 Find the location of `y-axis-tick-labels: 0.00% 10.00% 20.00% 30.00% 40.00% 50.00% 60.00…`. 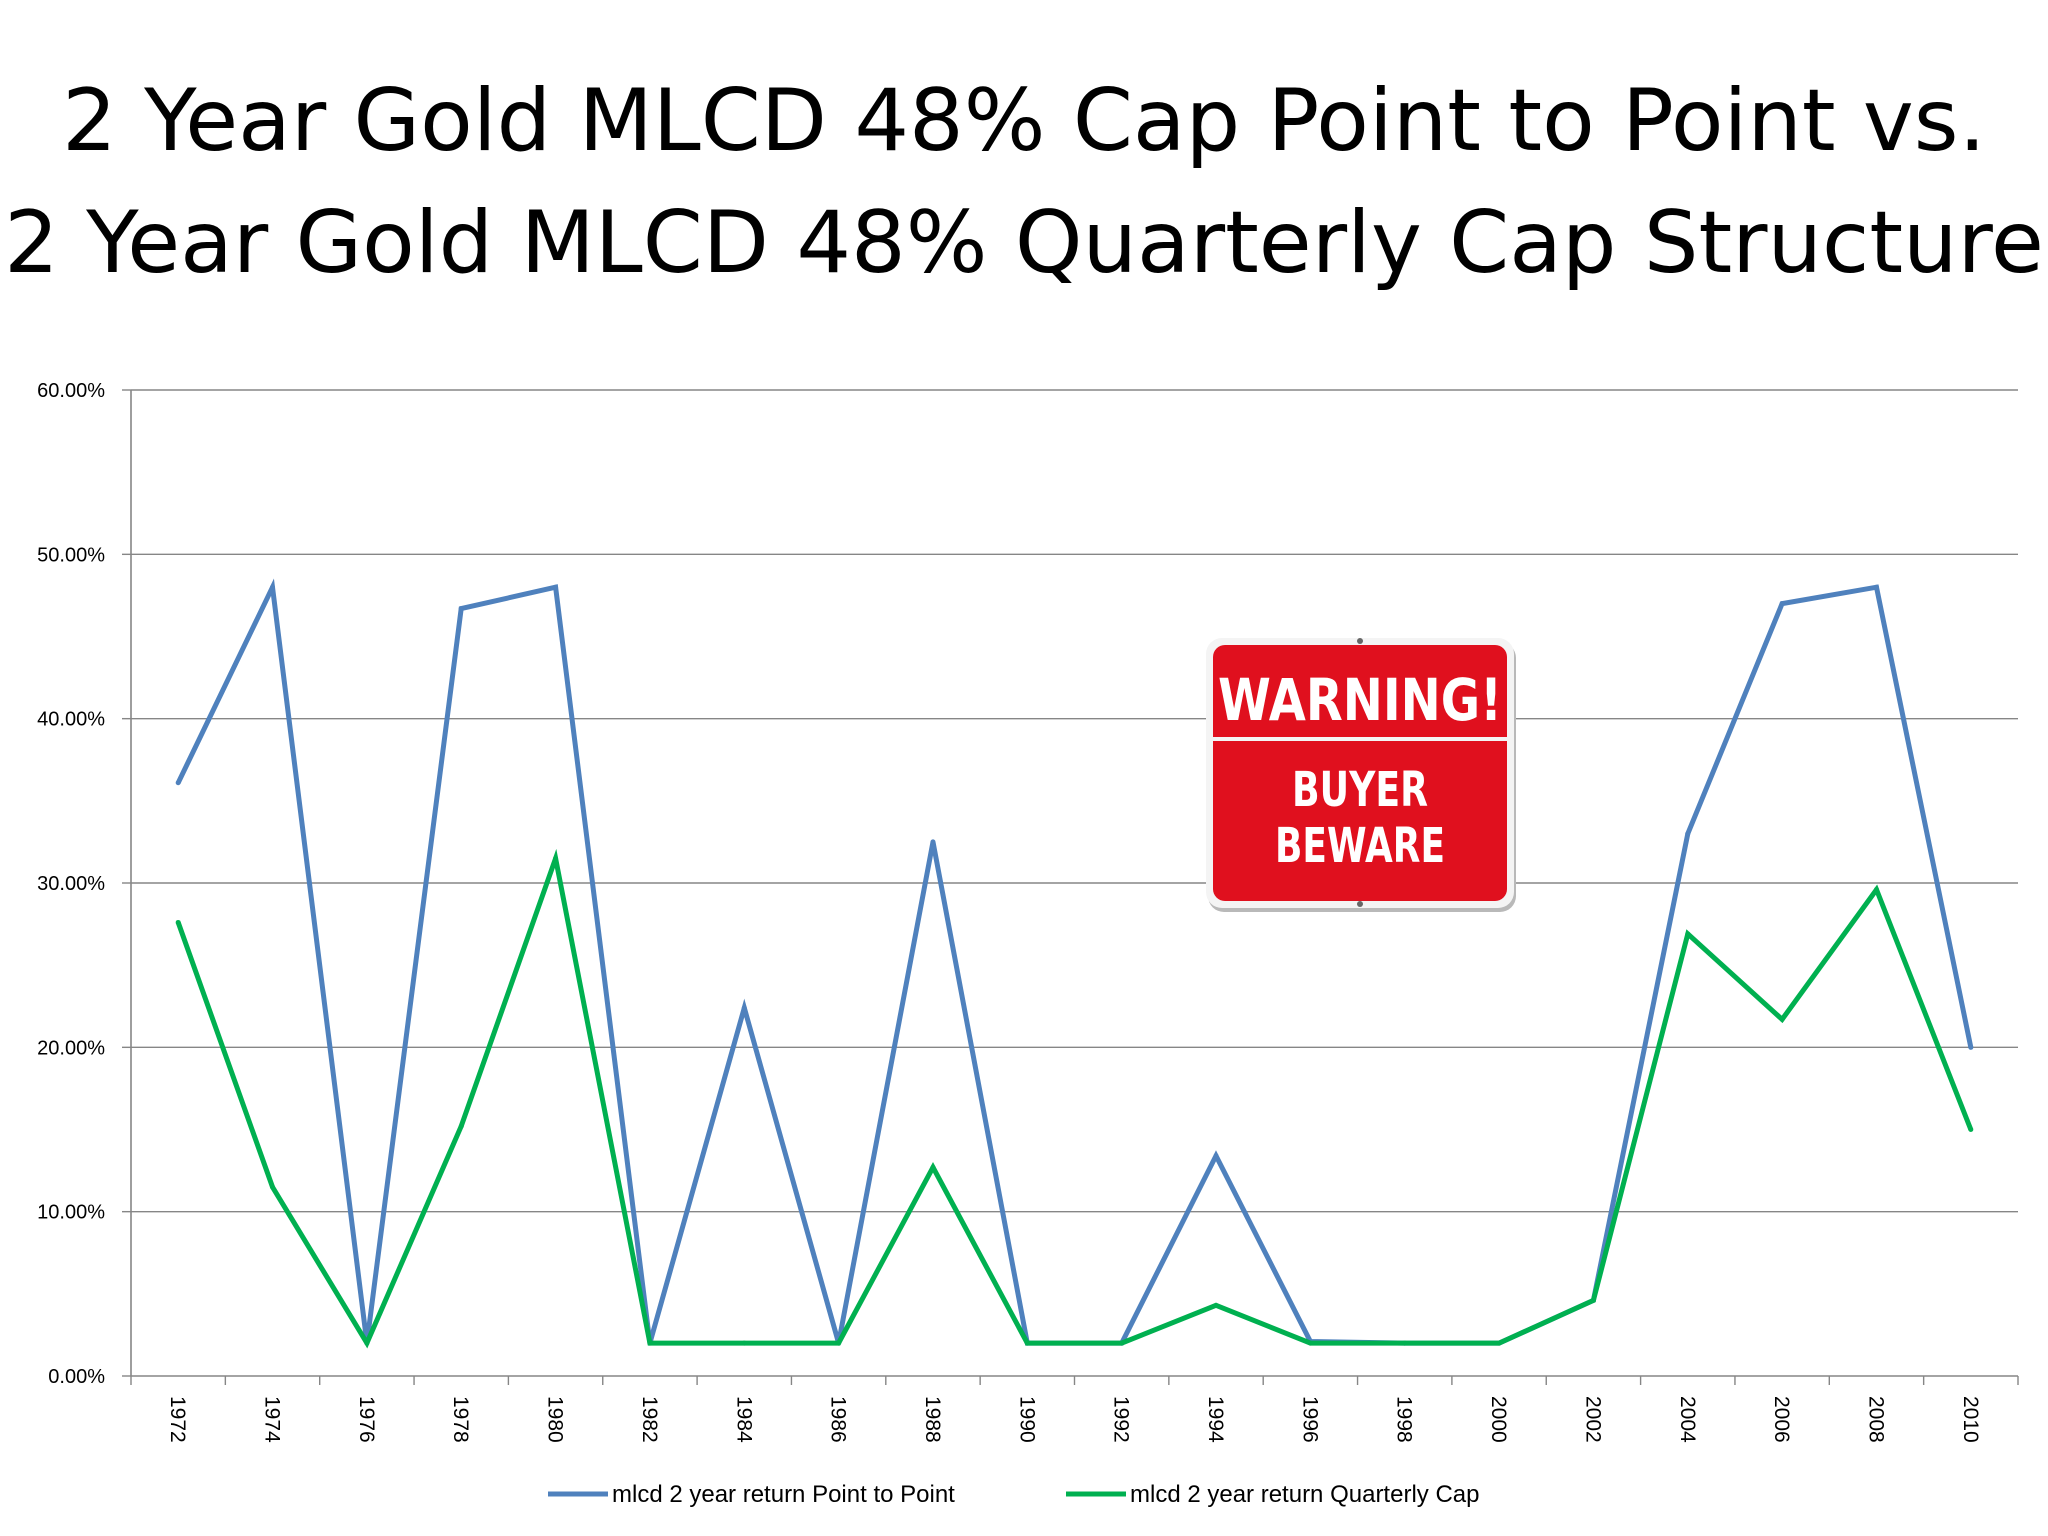

y-axis-tick-labels: 0.00% 10.00% 20.00% 30.00% 40.00% 50.00% 60.00… is located at coordinates (71, 884).